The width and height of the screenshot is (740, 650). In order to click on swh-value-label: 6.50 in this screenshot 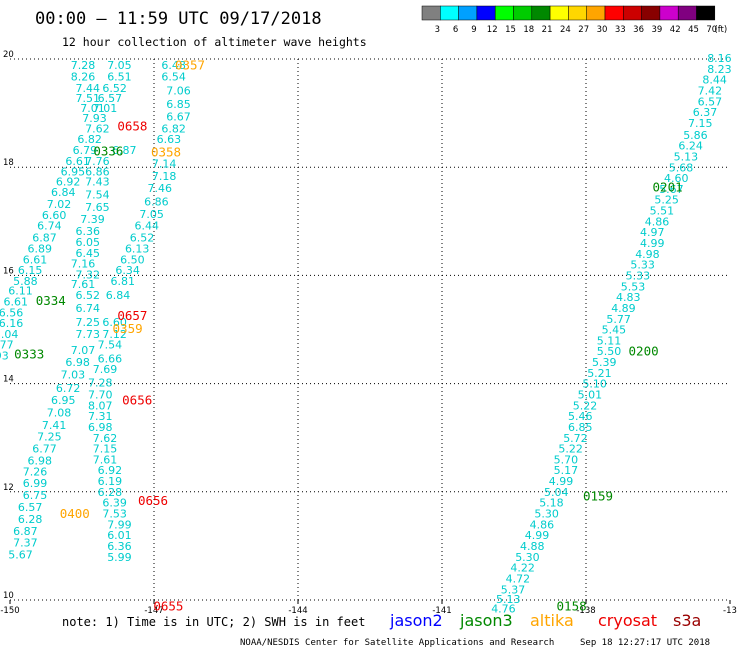, I will do `click(132, 259)`.